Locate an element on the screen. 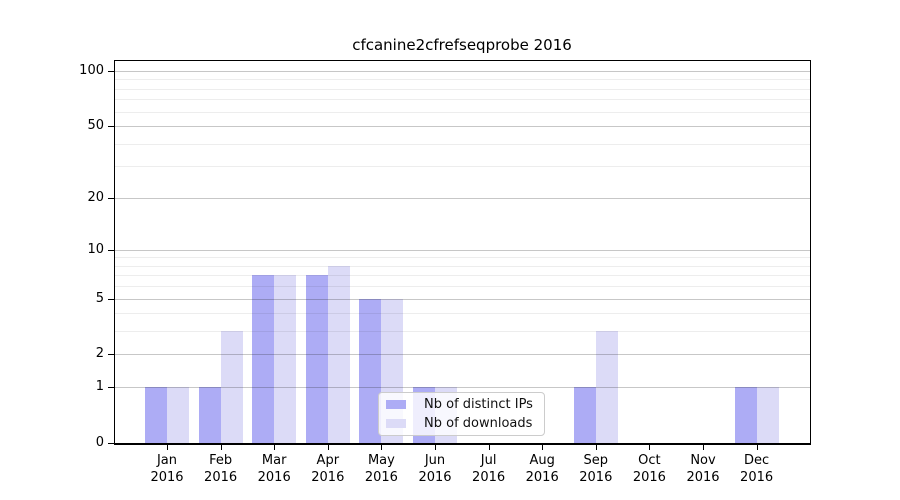  x-tick-label: Nov 2016 is located at coordinates (703, 469).